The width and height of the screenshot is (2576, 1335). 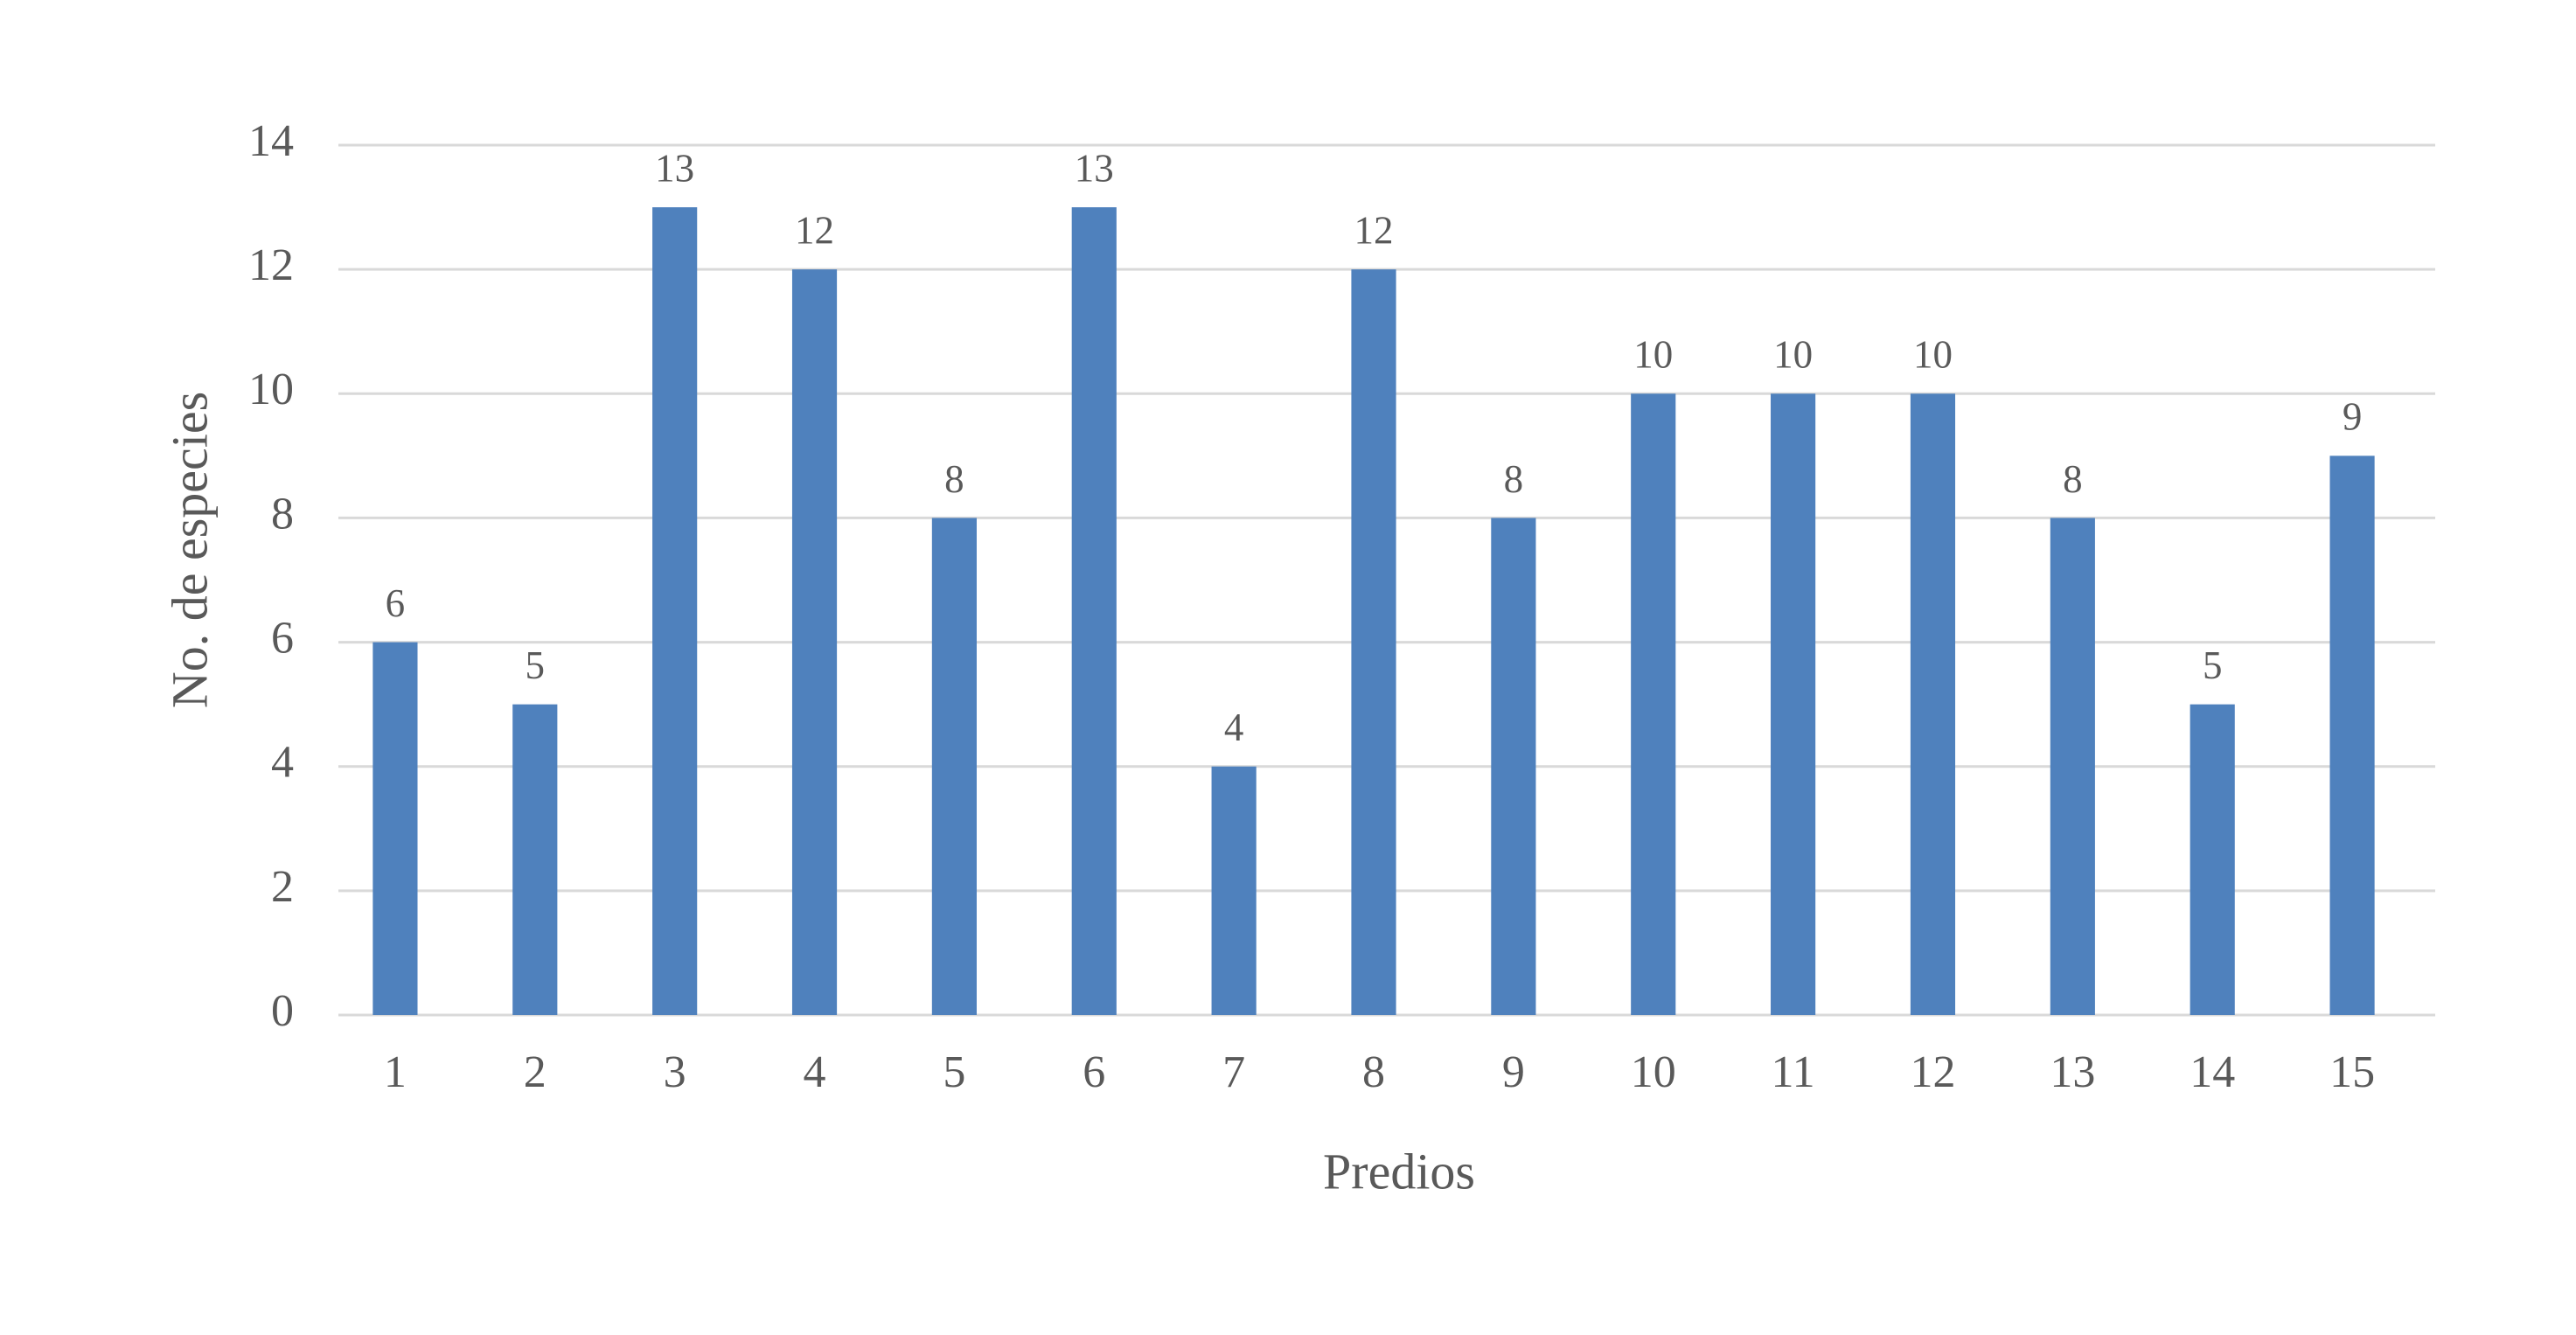 What do you see at coordinates (954, 1072) in the screenshot?
I see `x-tick-label: 5` at bounding box center [954, 1072].